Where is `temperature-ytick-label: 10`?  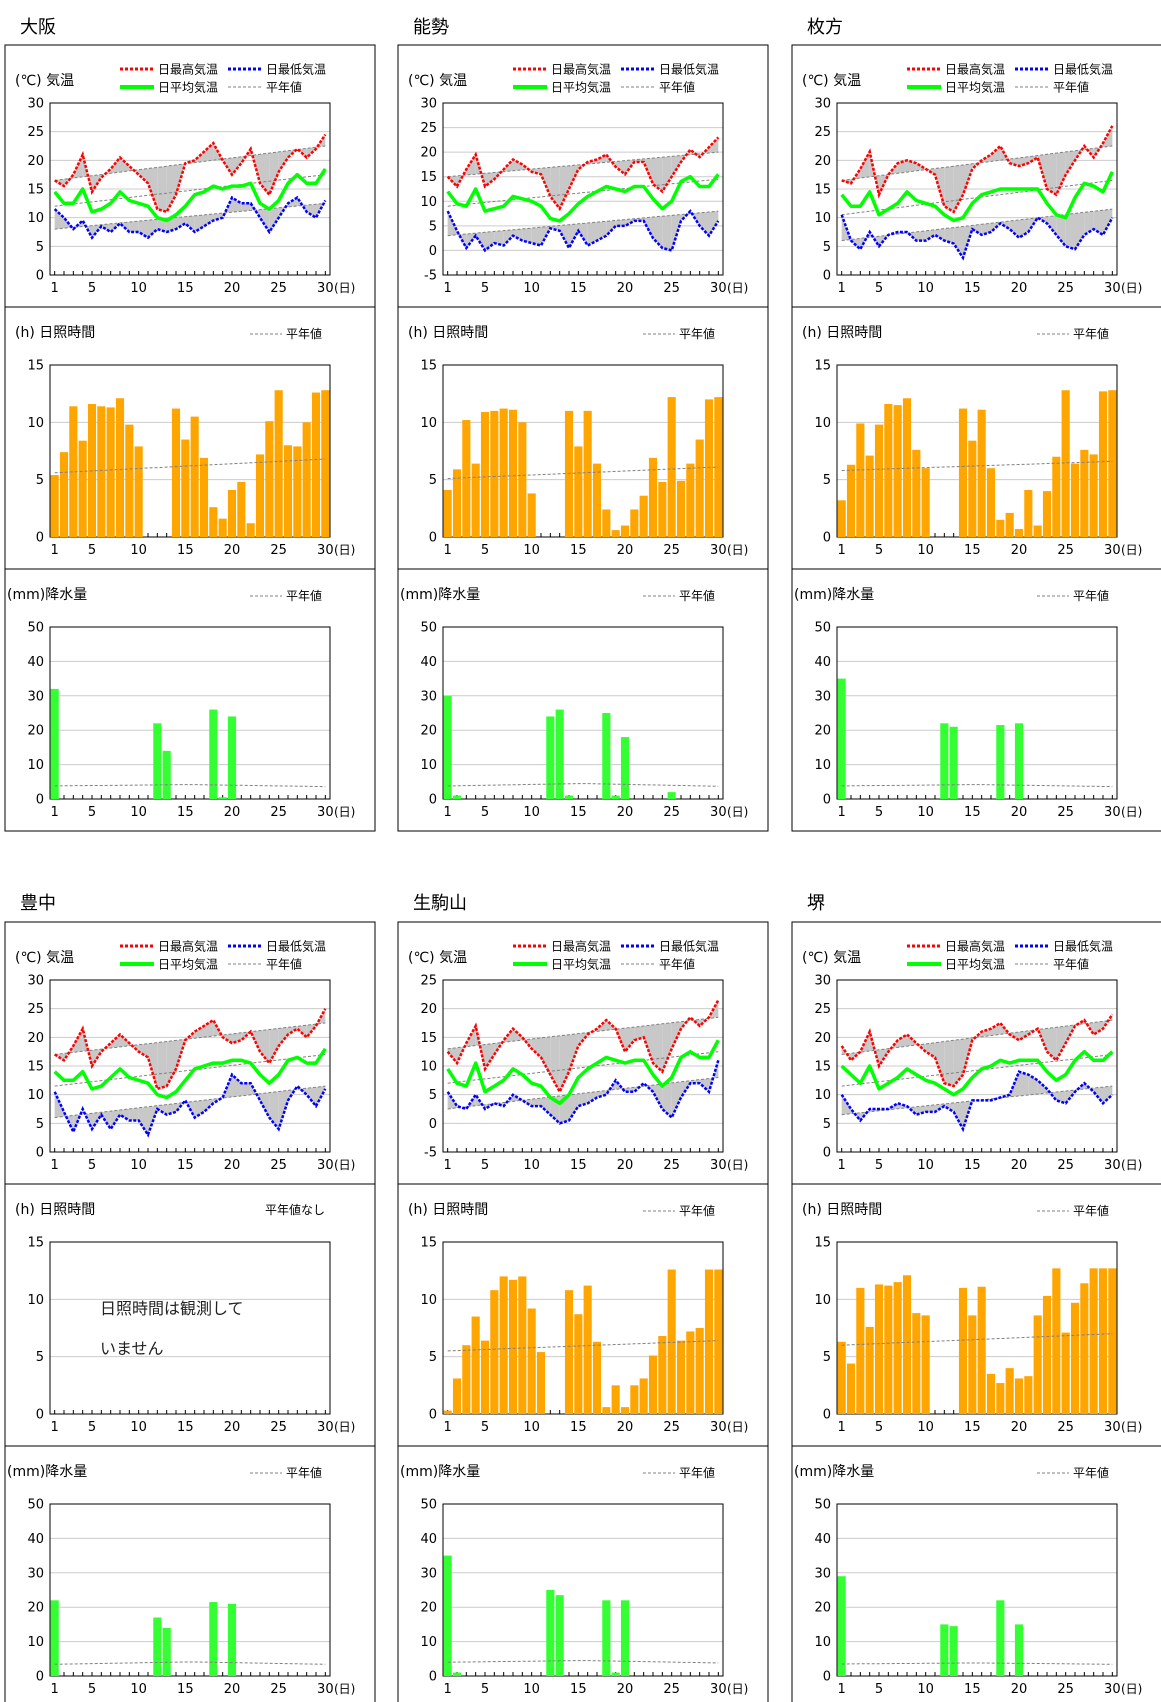
temperature-ytick-label: 10 is located at coordinates (35, 218).